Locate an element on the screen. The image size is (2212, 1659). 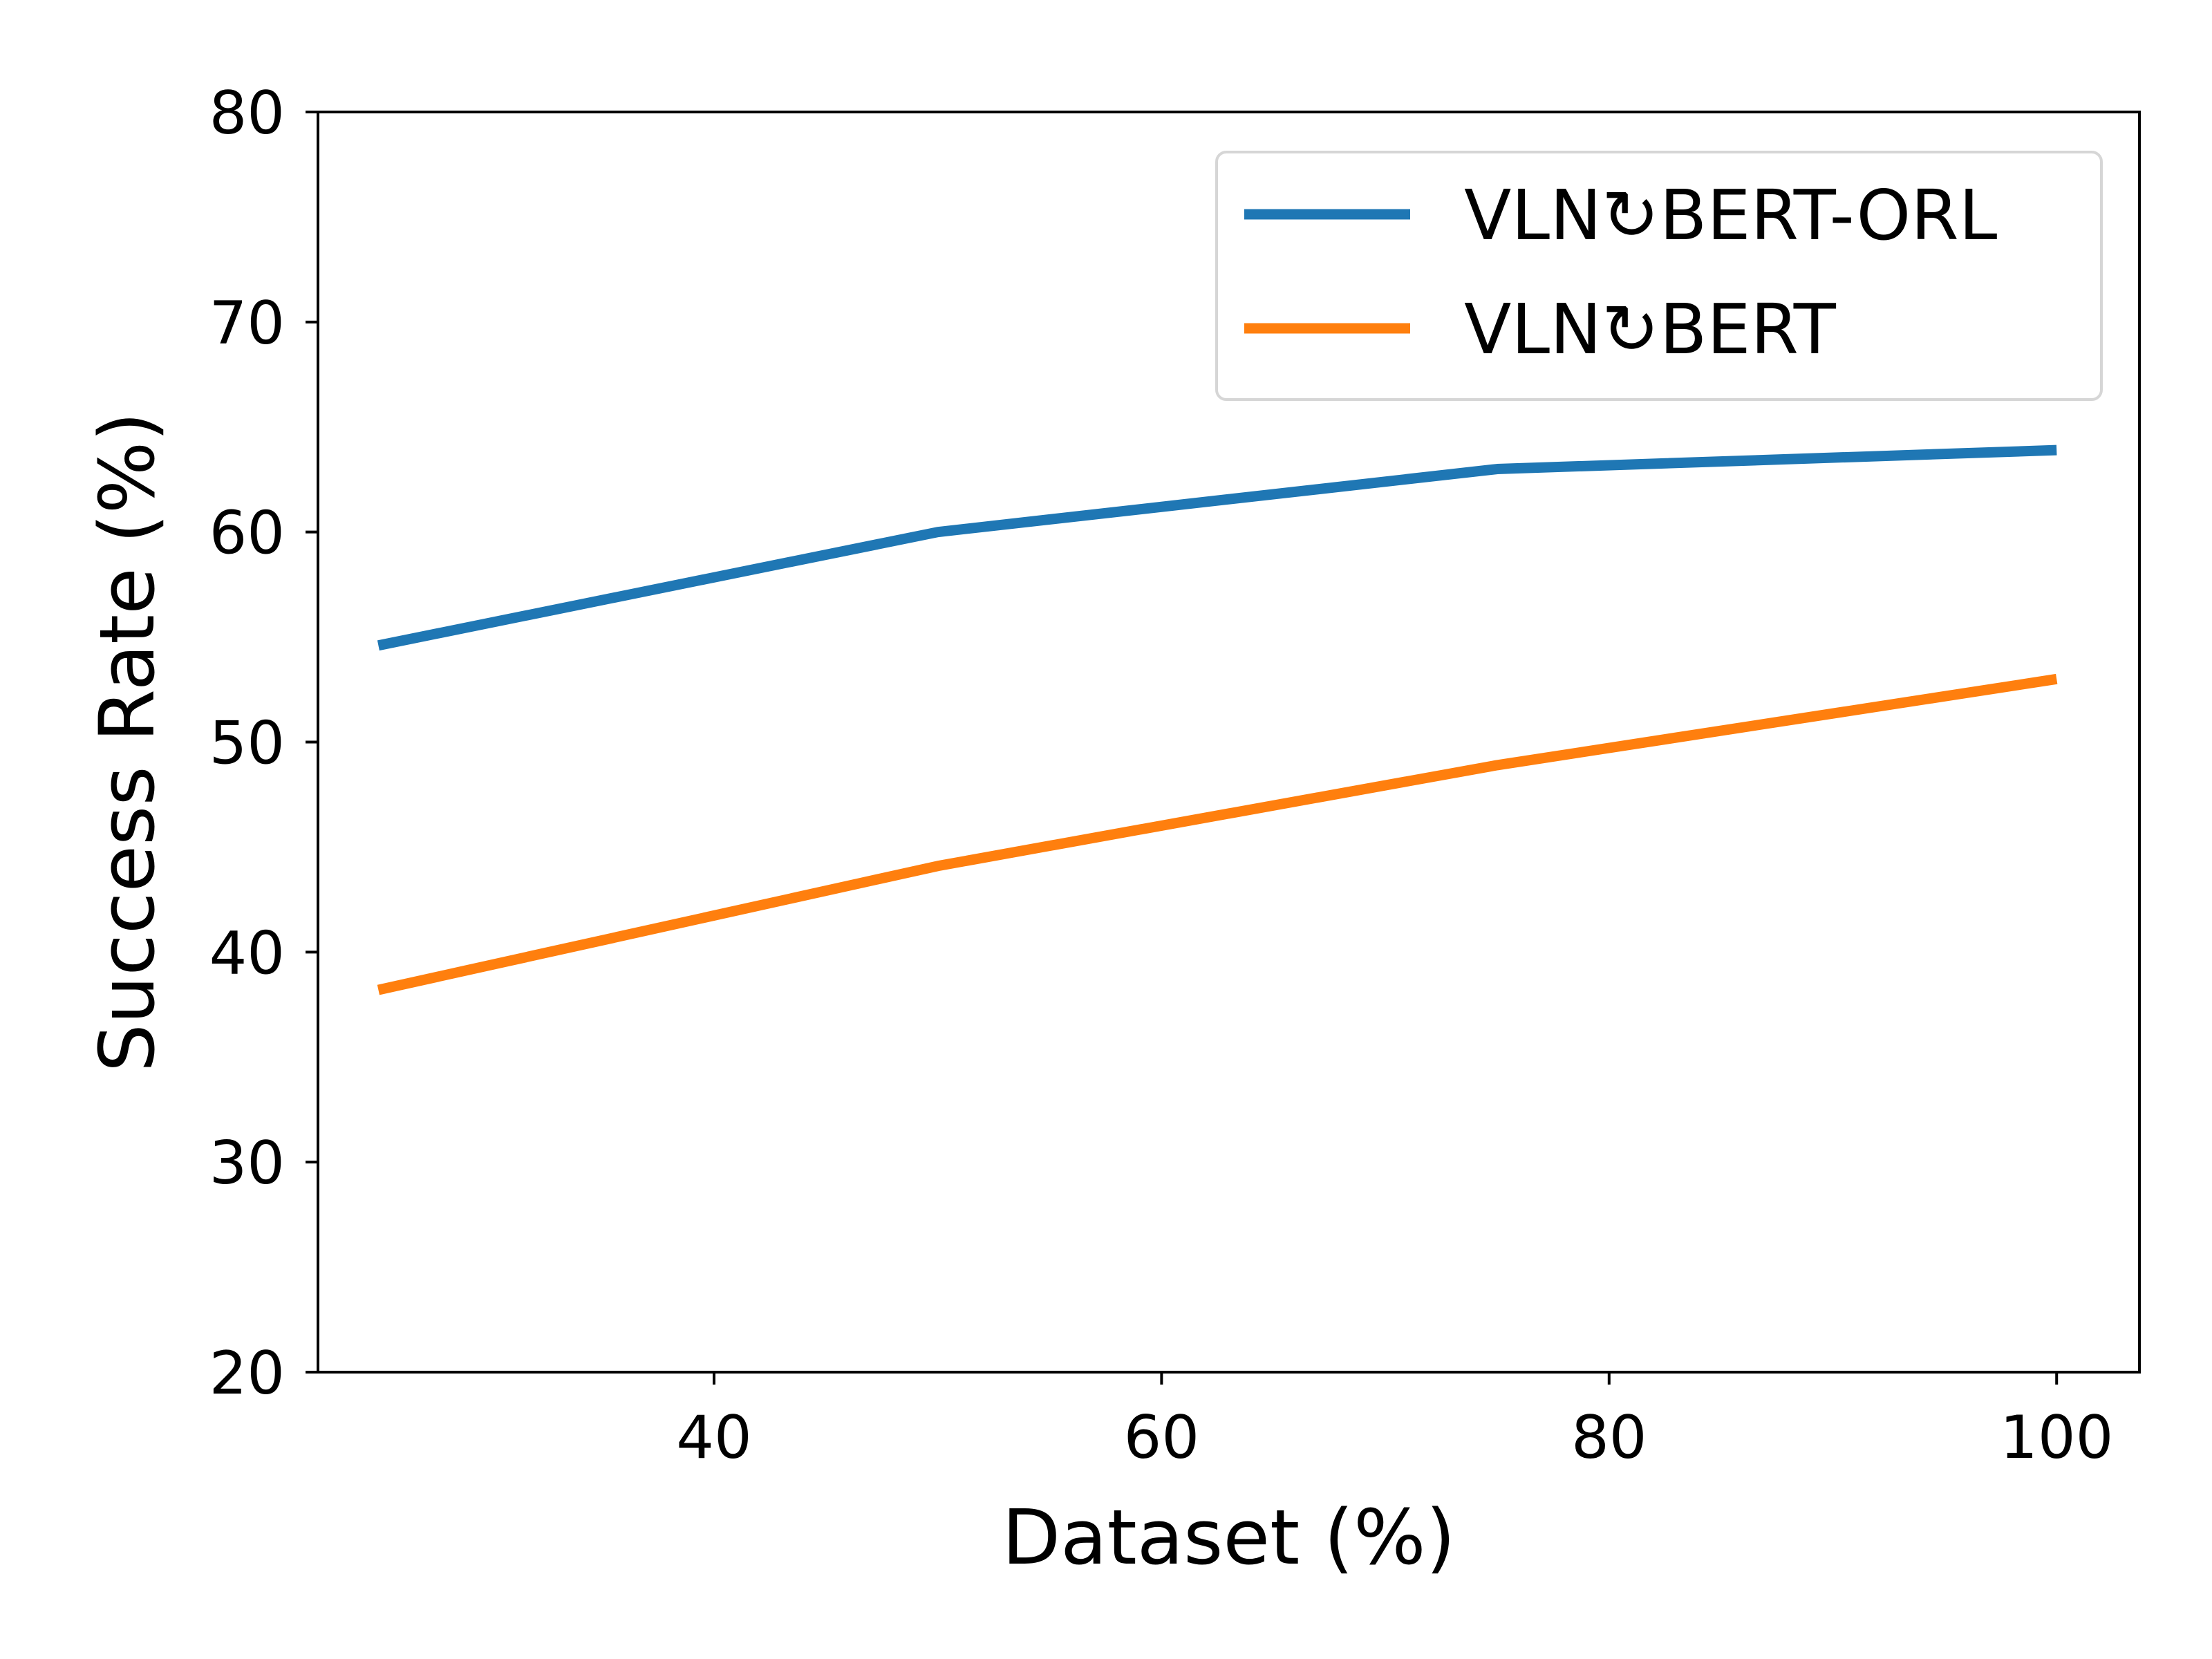
y-axis-ticks: 20 30 40 50 60 70 80 is located at coordinates (263, 744).